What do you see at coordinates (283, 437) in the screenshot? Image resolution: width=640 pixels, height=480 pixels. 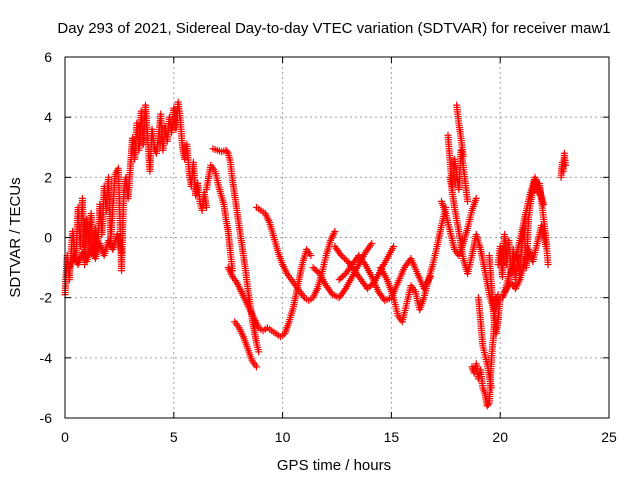 I see `x-tick-label: 10` at bounding box center [283, 437].